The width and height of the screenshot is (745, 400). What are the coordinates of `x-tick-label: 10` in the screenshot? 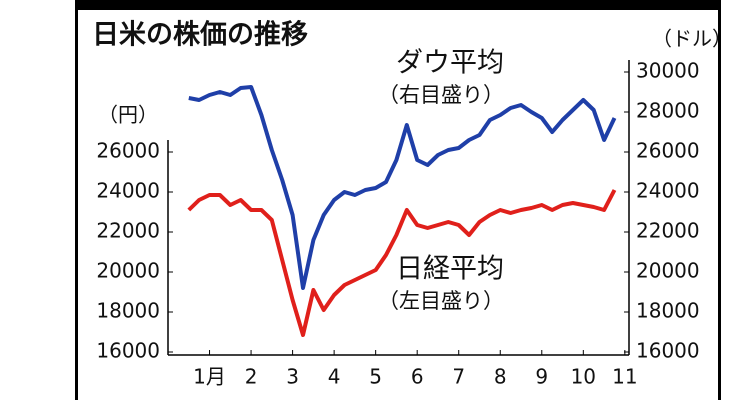 It's located at (583, 377).